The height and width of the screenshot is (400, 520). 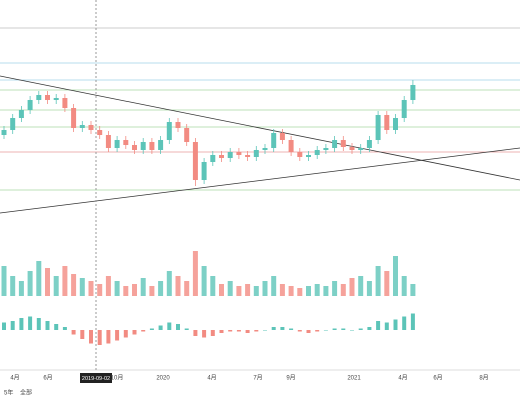 What do you see at coordinates (483, 378) in the screenshot?
I see `x-tick-label: 8月` at bounding box center [483, 378].